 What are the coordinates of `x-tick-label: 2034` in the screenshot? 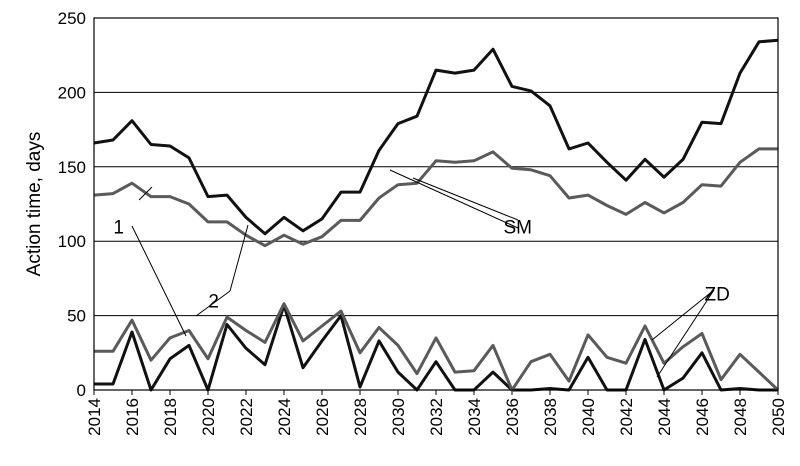 It's located at (474, 417).